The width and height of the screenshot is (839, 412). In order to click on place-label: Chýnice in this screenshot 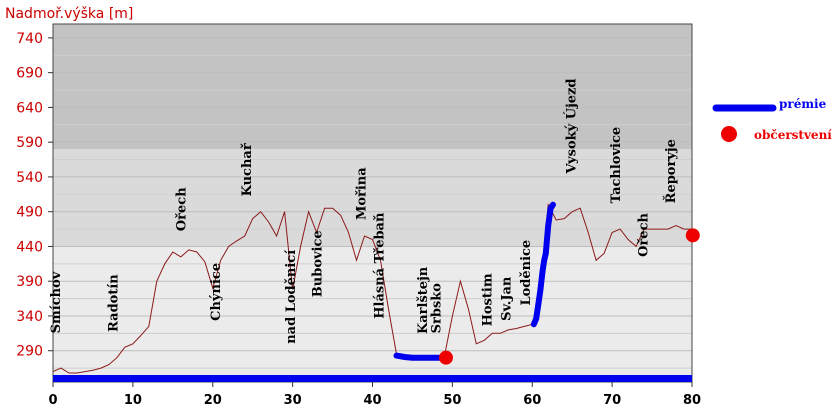, I will do `click(216, 292)`.